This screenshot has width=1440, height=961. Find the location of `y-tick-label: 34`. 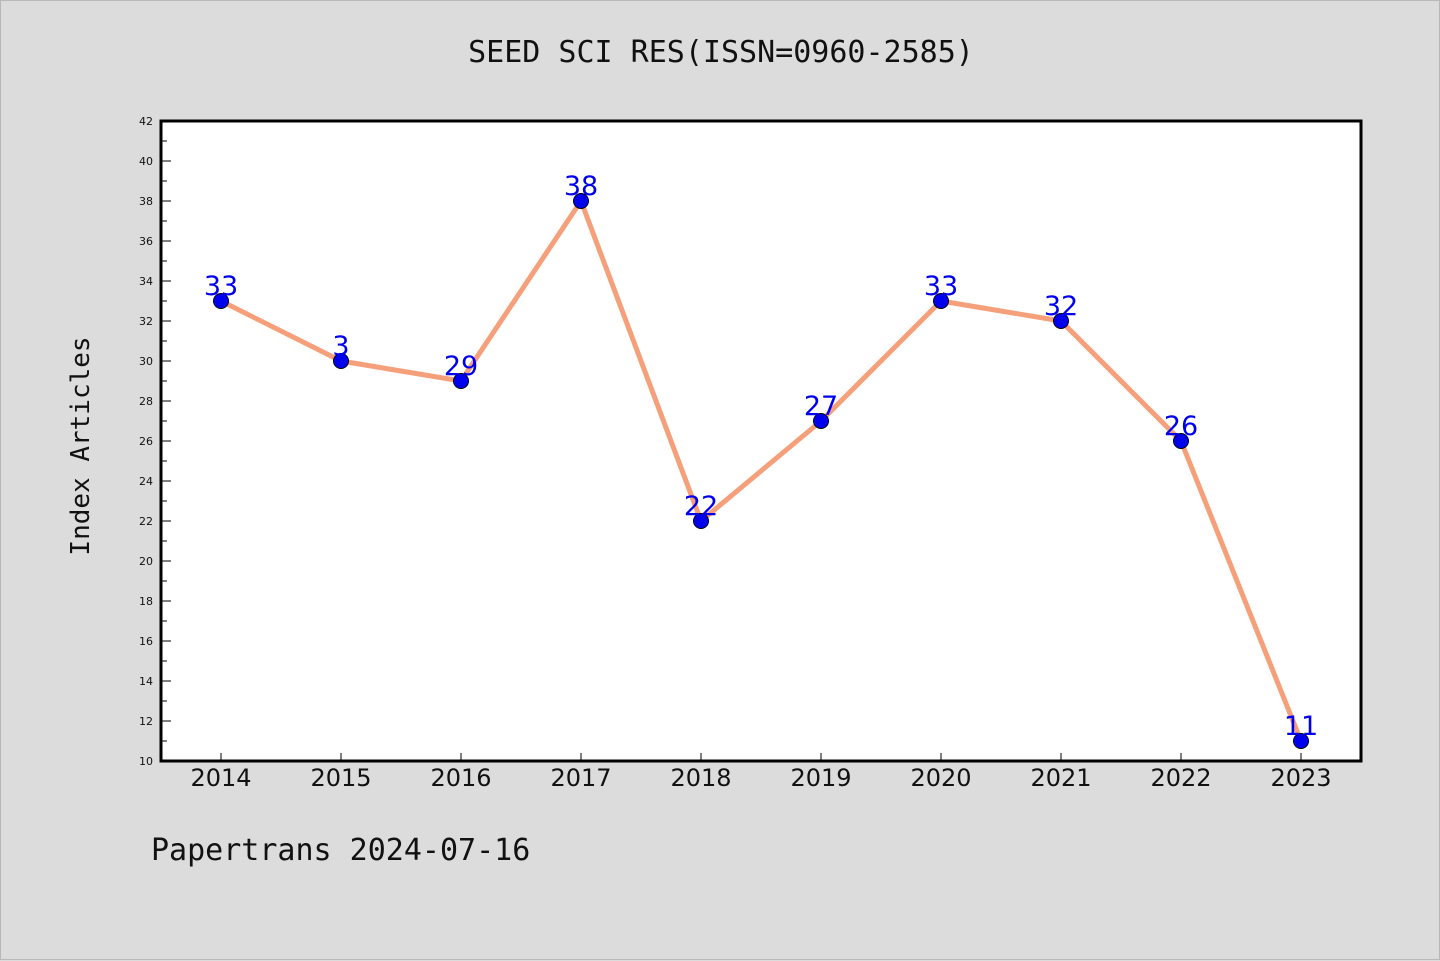

y-tick-label: 34 is located at coordinates (146, 281).